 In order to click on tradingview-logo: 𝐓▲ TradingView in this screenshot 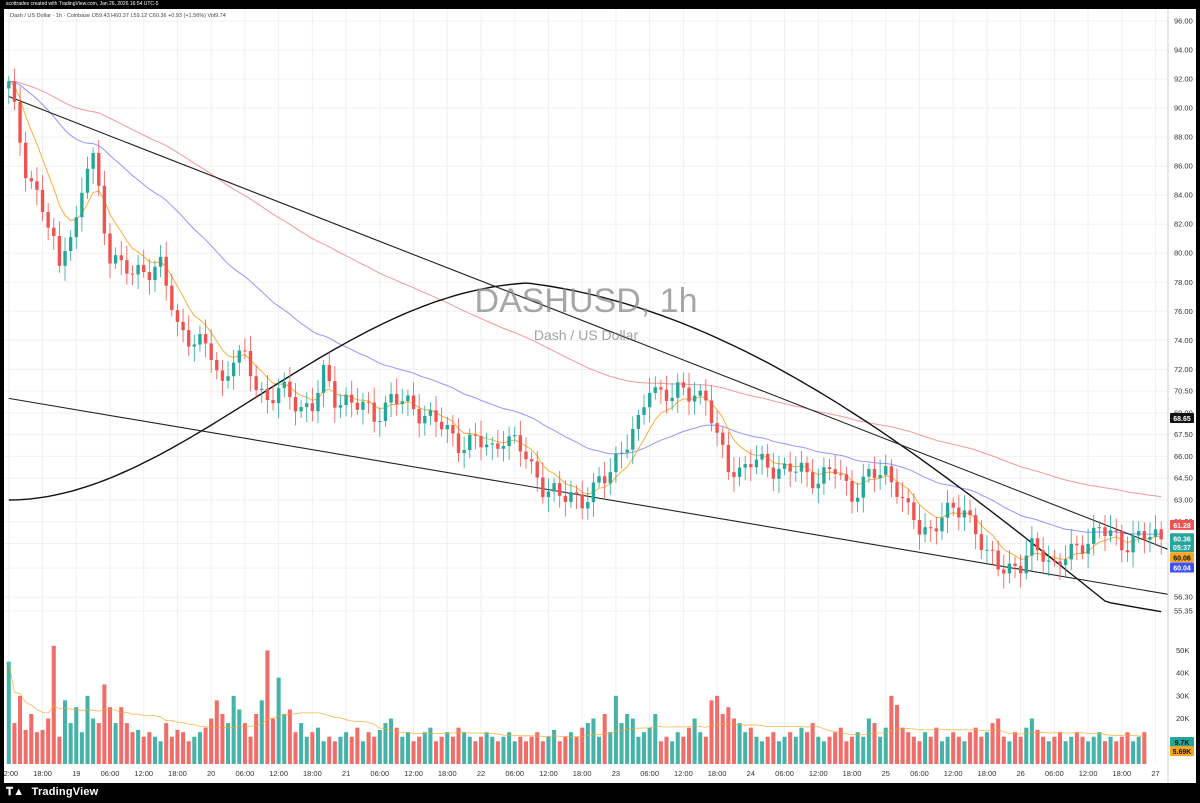, I will do `click(52, 792)`.